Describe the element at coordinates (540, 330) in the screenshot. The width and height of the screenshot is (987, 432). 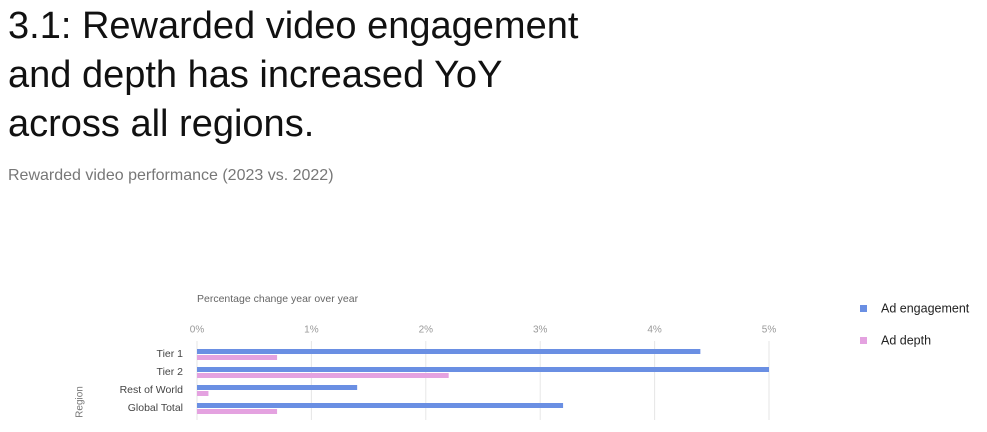
I see `x-tick-label: 3%` at that location.